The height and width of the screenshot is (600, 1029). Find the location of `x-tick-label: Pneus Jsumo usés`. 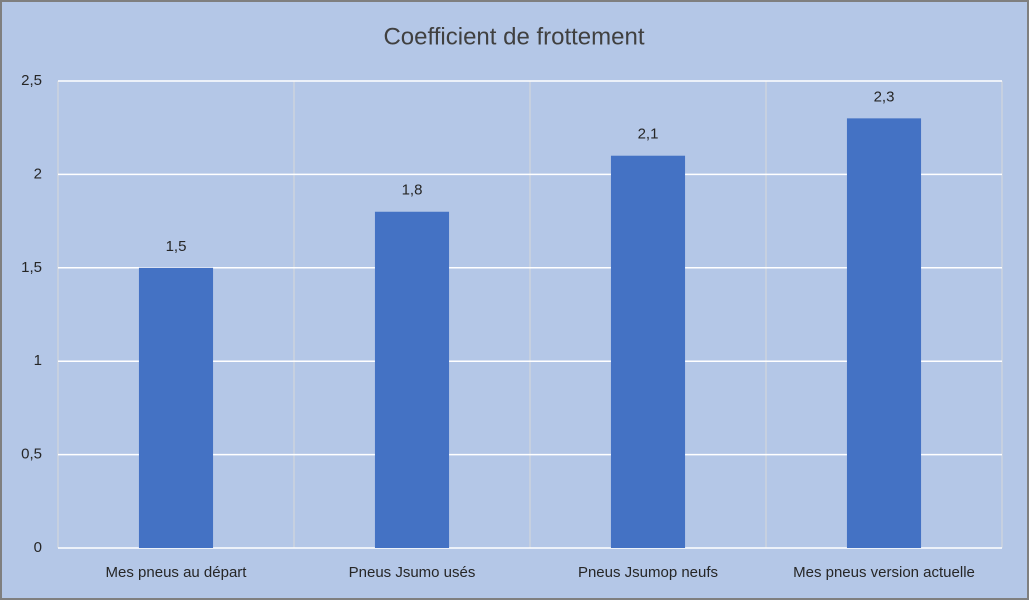

x-tick-label: Pneus Jsumo usés is located at coordinates (412, 572).